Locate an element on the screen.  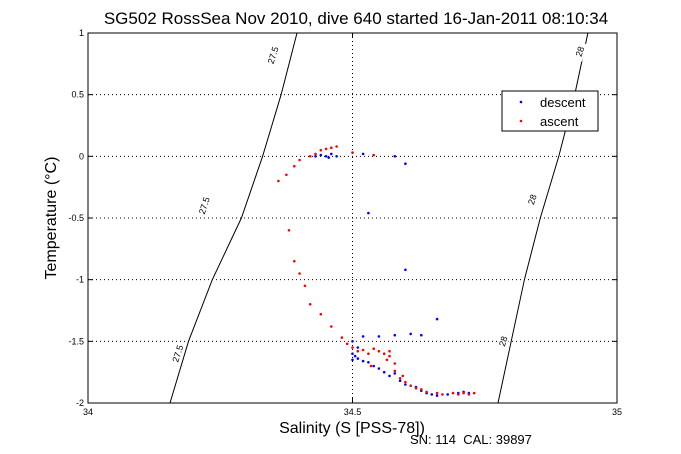
y-axis-label: Temperature (°C) is located at coordinates (51, 218).